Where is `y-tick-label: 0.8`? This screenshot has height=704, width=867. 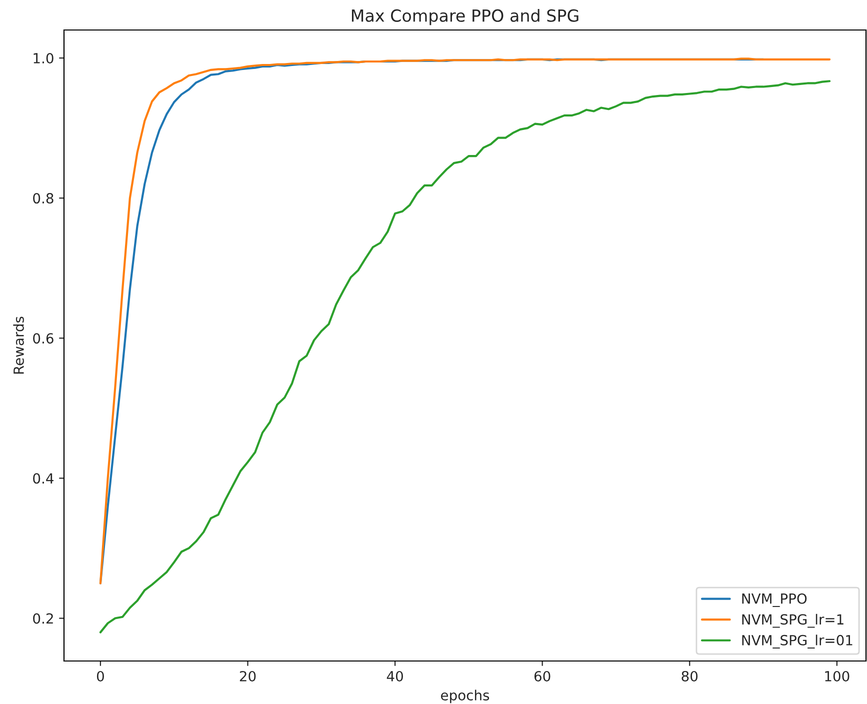
y-tick-label: 0.8 is located at coordinates (43, 198).